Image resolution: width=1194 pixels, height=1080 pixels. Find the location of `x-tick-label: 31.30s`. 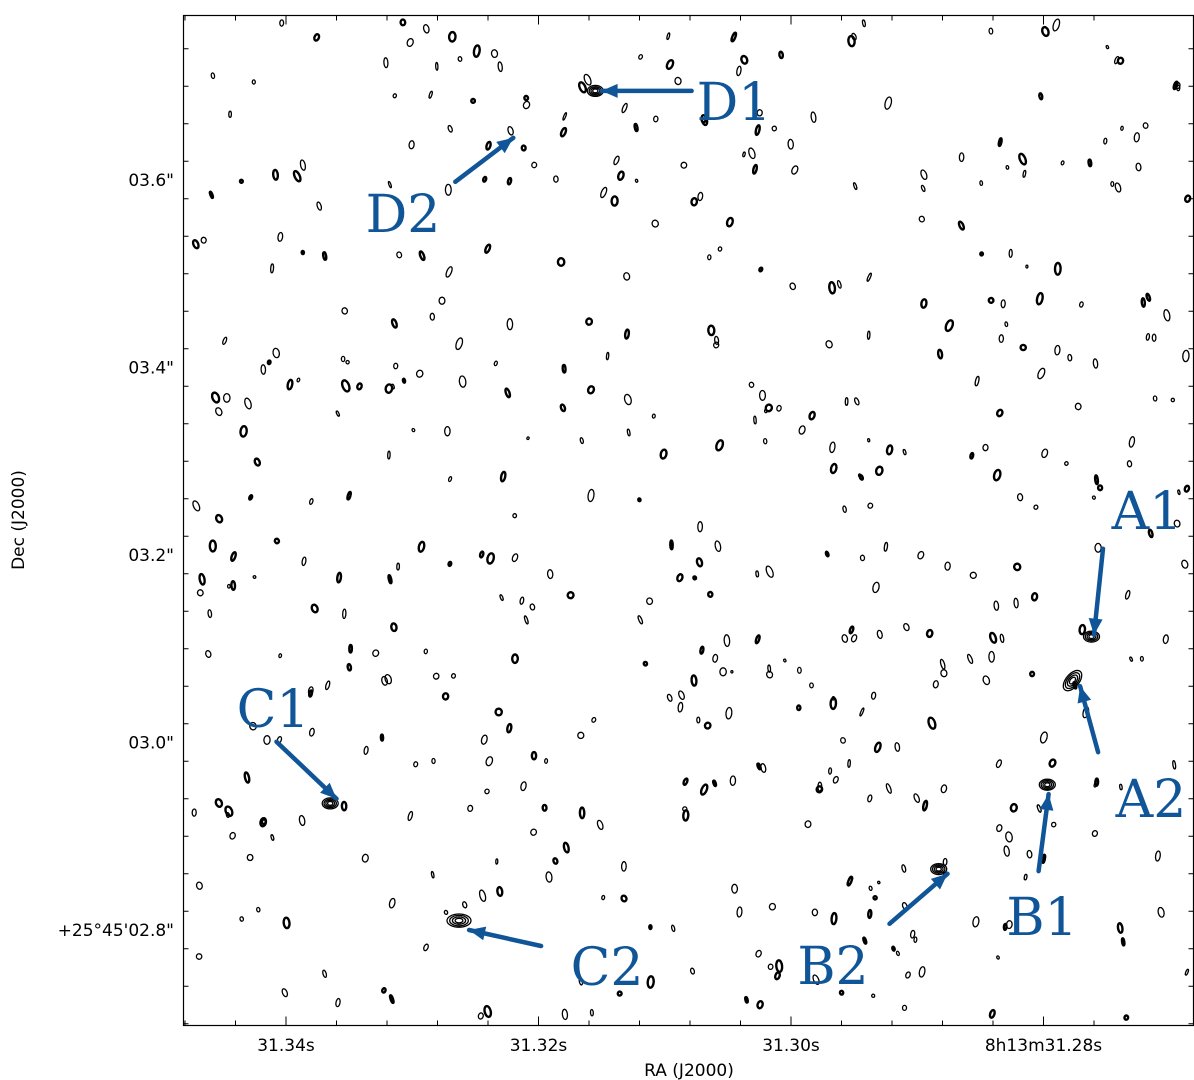

x-tick-label: 31.30s is located at coordinates (791, 1046).